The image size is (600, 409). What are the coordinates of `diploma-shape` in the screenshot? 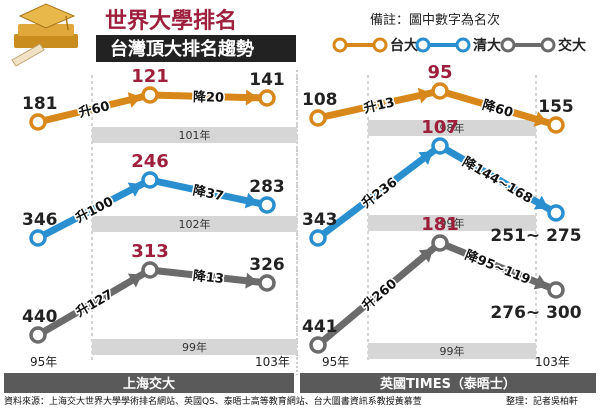 It's located at (28, 55).